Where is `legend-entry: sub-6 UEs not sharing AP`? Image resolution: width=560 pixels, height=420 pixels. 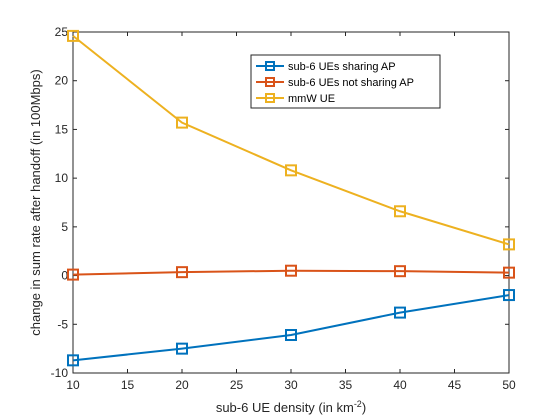 legend-entry: sub-6 UEs not sharing AP is located at coordinates (335, 83).